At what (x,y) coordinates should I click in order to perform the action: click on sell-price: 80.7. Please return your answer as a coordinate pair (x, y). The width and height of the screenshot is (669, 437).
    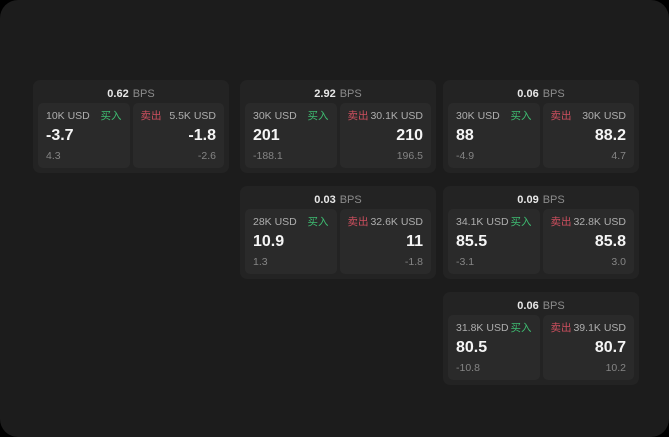
    Looking at the image, I should click on (610, 347).